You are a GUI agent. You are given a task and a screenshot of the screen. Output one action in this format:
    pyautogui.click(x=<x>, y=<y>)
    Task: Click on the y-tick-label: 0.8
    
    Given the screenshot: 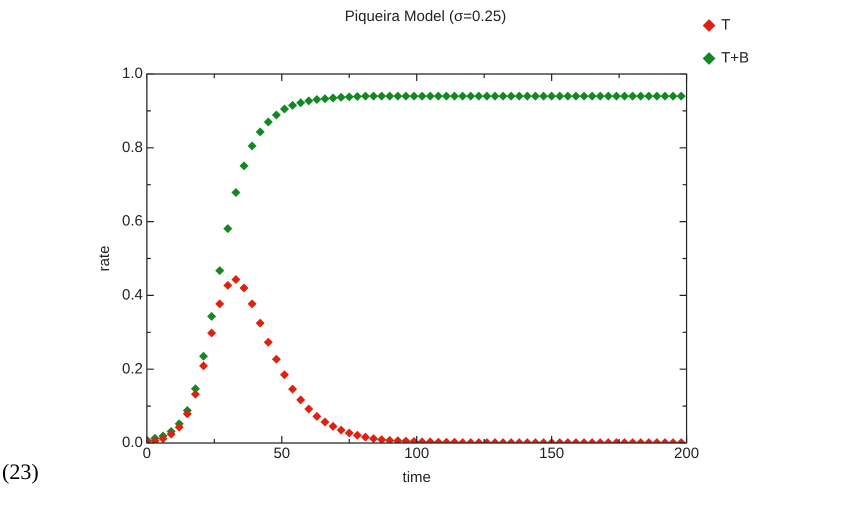 What is the action you would take?
    pyautogui.click(x=132, y=147)
    